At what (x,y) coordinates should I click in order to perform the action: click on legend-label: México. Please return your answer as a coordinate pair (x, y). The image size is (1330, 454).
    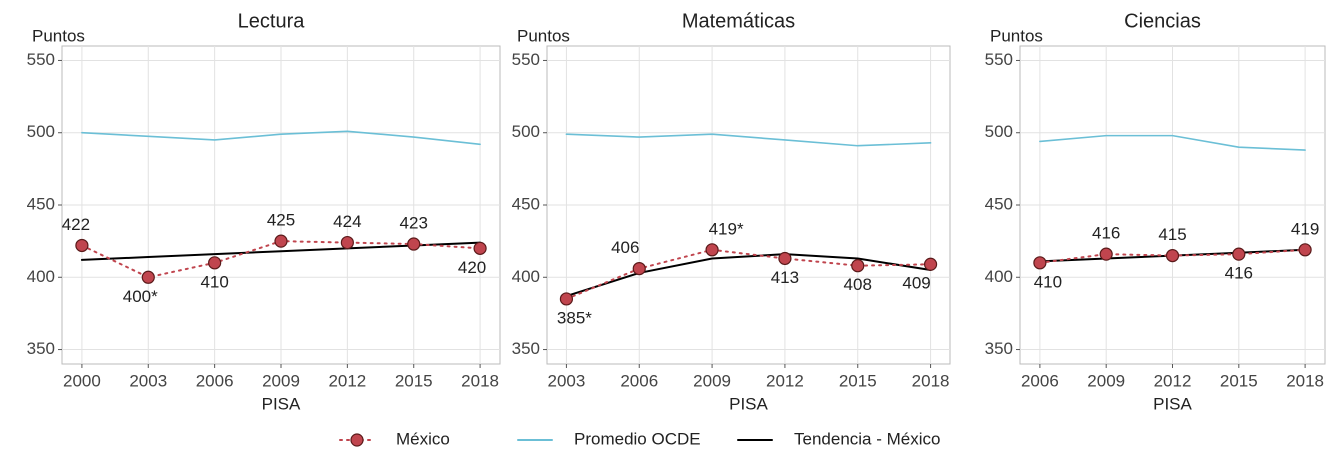
    Looking at the image, I should click on (423, 438).